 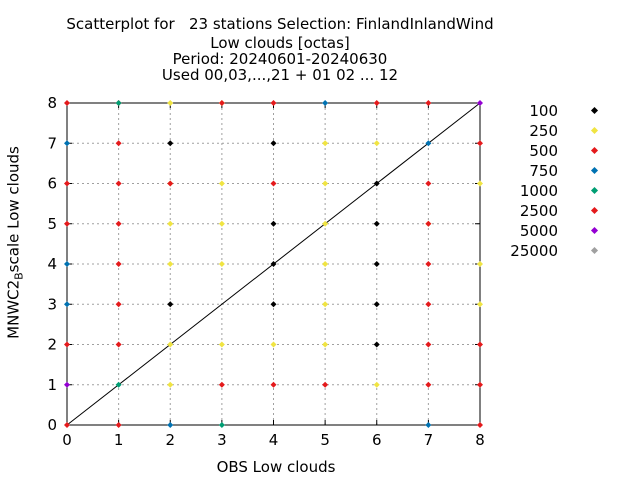 I want to click on y-axis-label: MNWC2Bscale Low clouds, so click(x=15, y=242).